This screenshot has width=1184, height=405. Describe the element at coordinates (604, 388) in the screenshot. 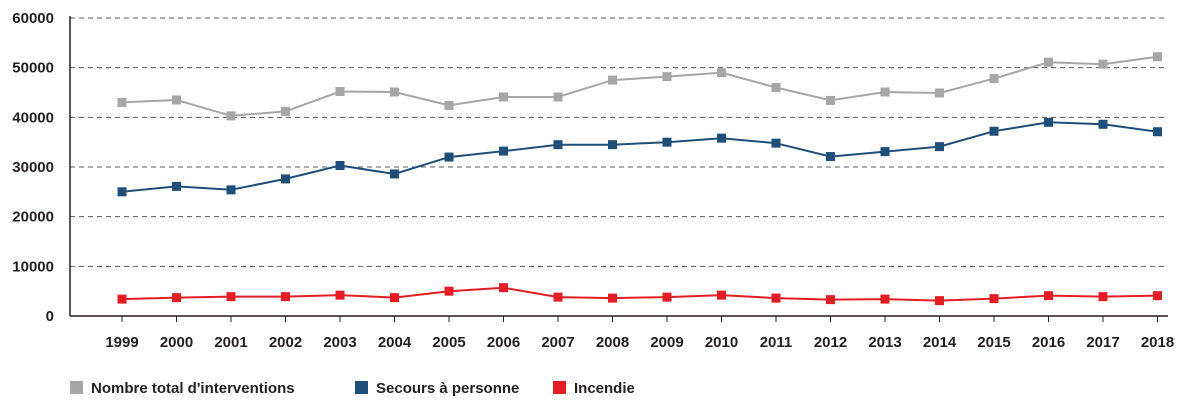

I see `legend-label: Incendie` at that location.